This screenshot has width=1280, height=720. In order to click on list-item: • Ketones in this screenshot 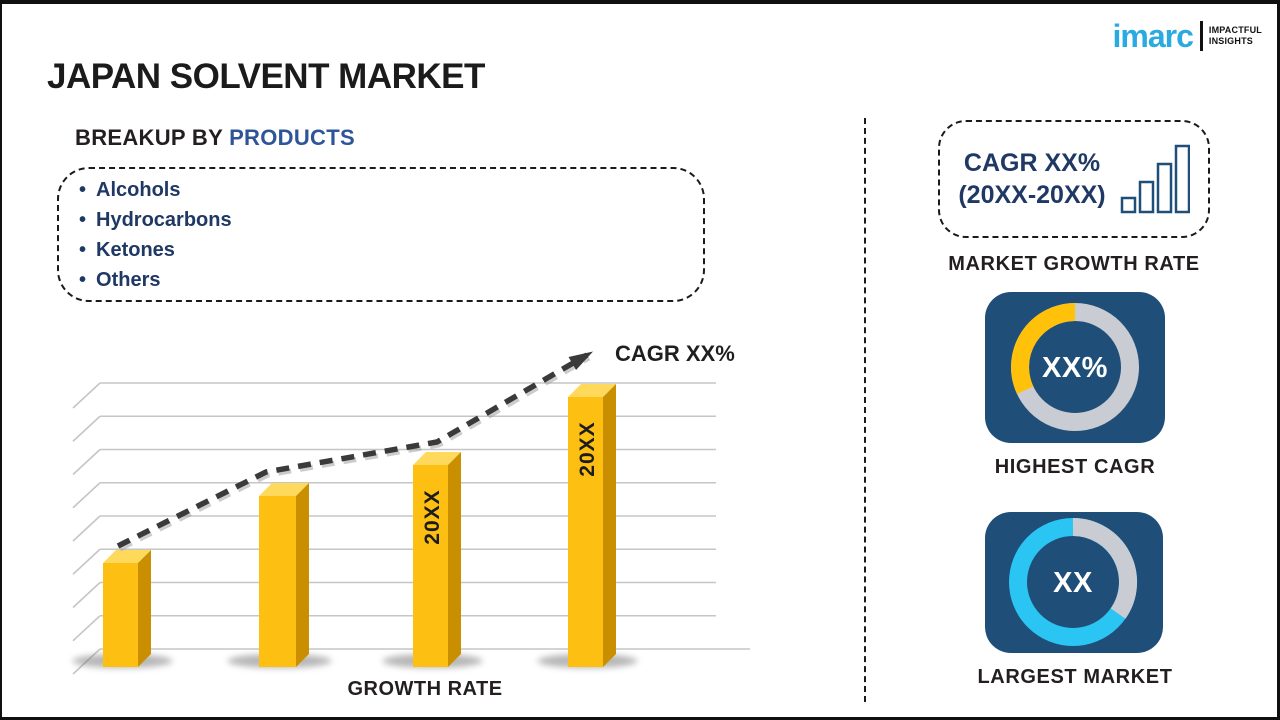, I will do `click(127, 250)`.